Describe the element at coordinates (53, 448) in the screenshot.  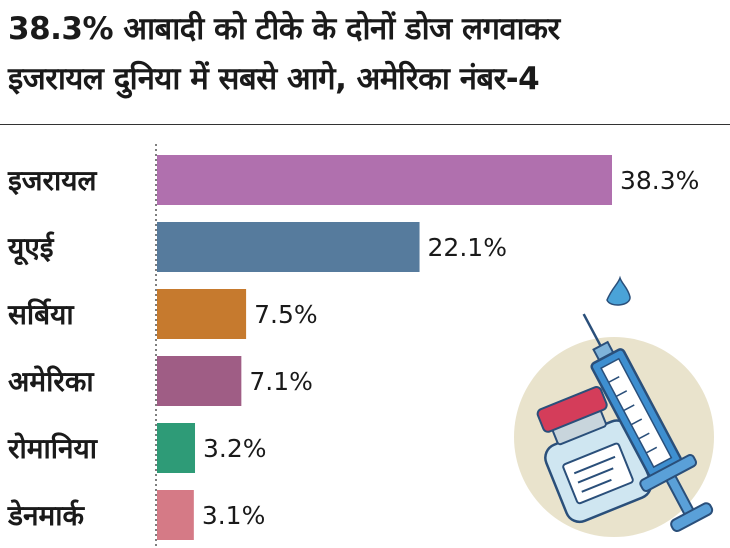
I see `category-label: रोमानिया` at that location.